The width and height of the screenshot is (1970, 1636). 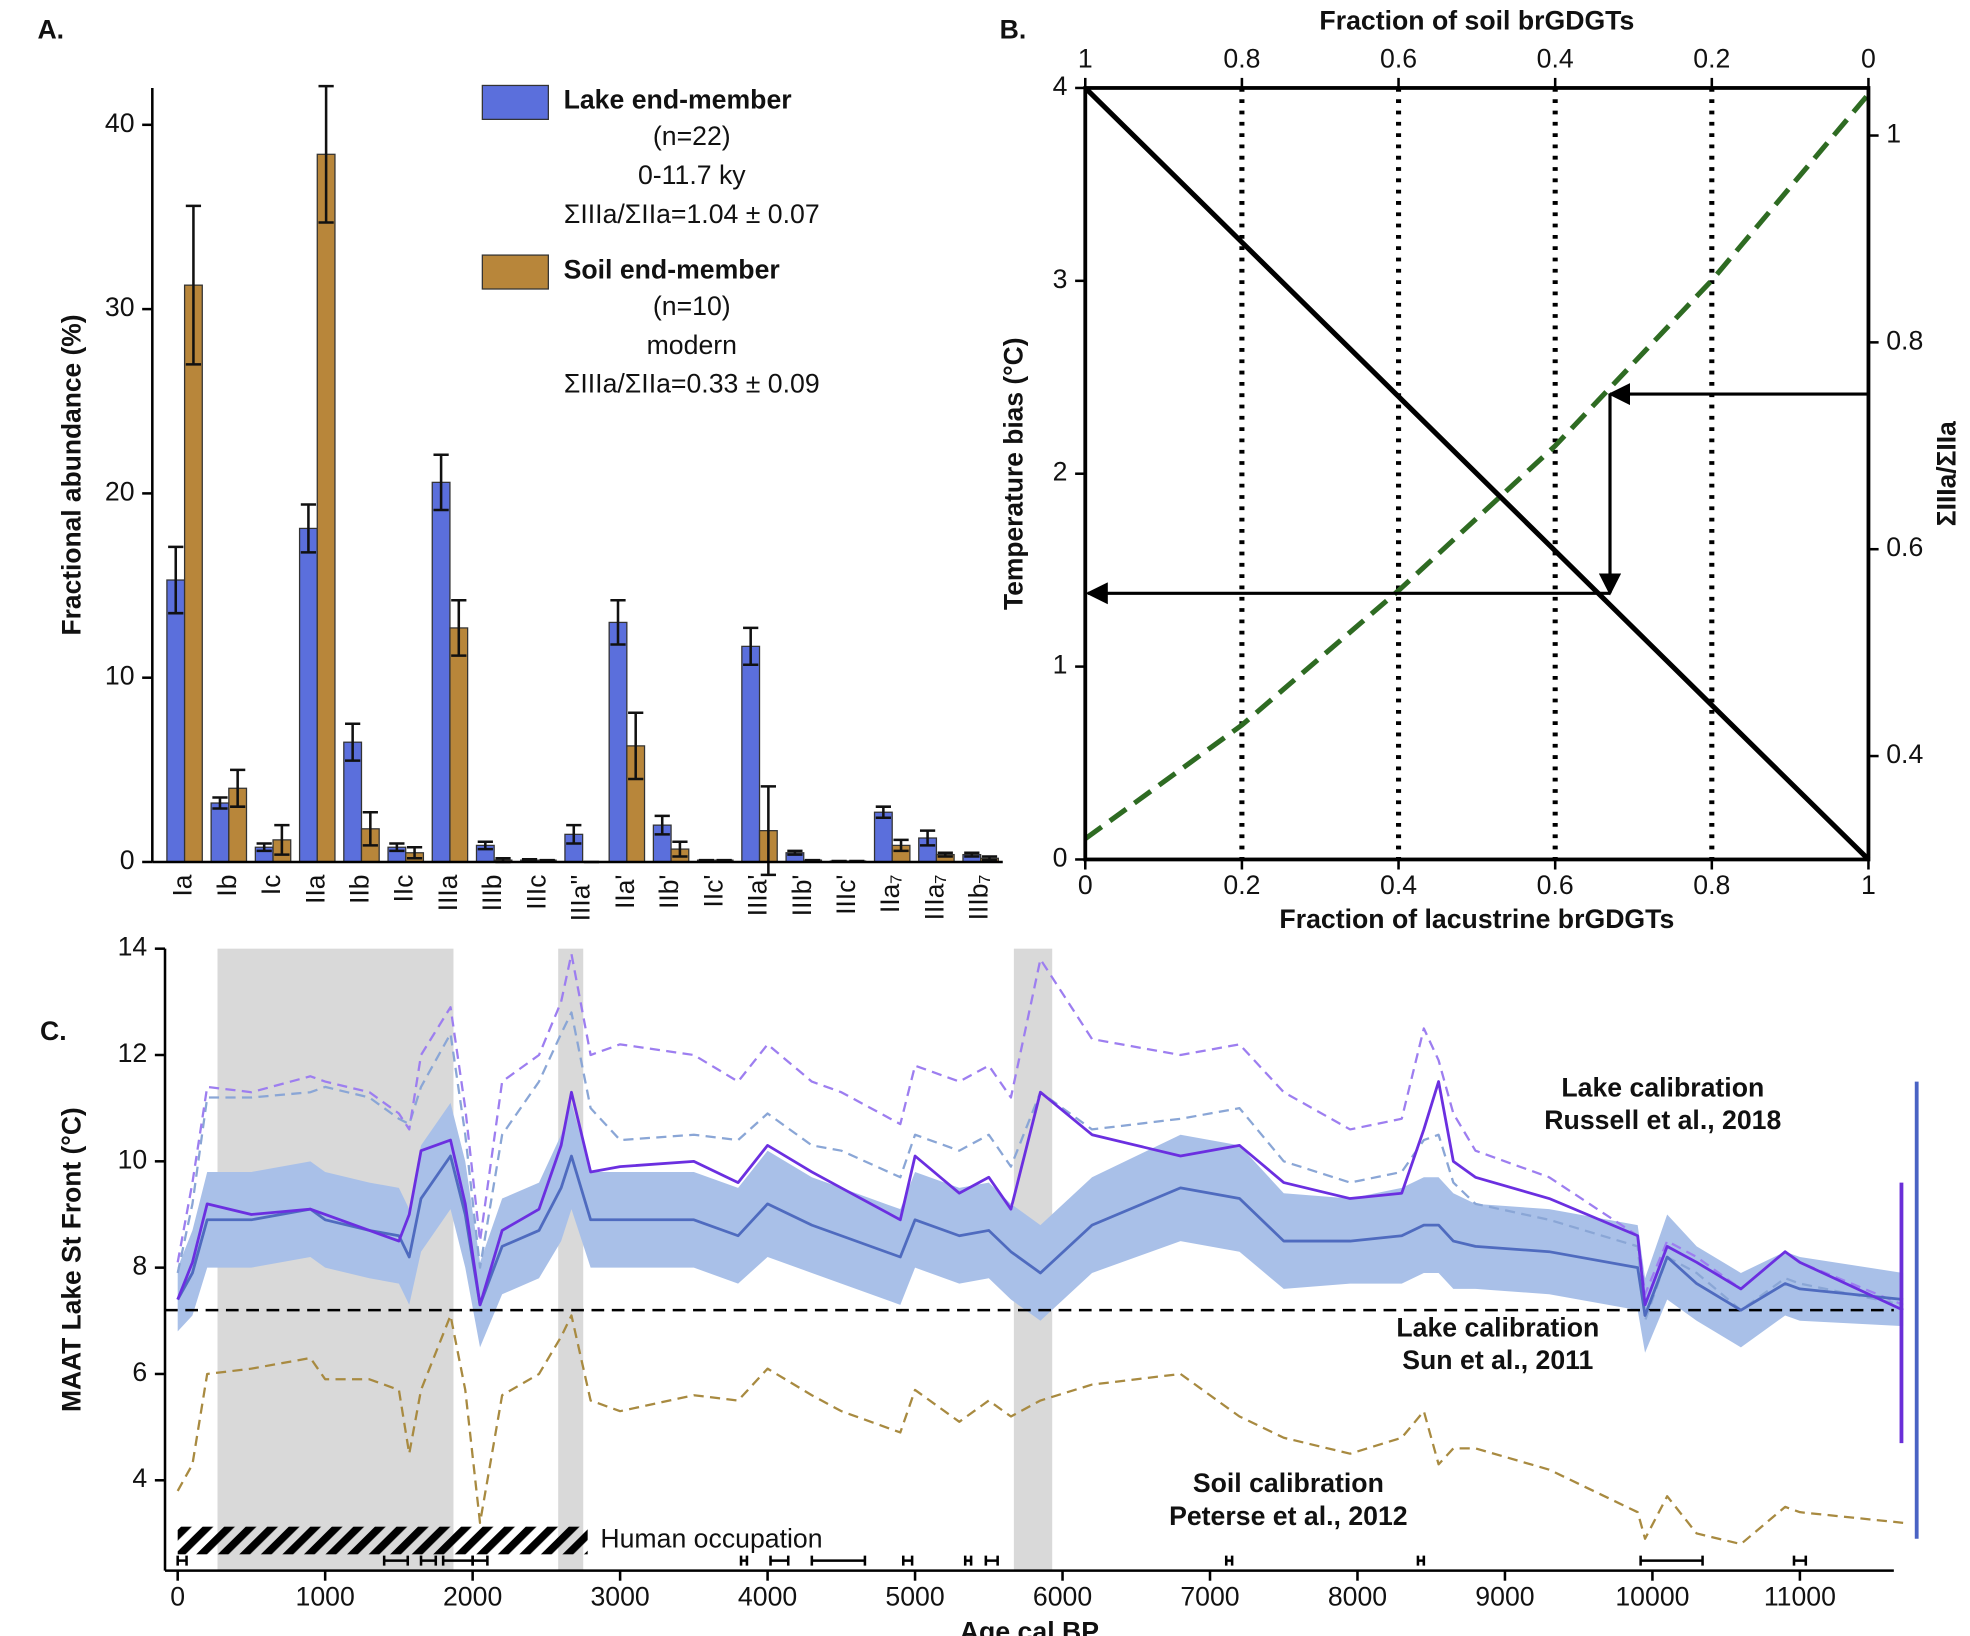 I want to click on x-tick-label: 10000, so click(x=1652, y=1596).